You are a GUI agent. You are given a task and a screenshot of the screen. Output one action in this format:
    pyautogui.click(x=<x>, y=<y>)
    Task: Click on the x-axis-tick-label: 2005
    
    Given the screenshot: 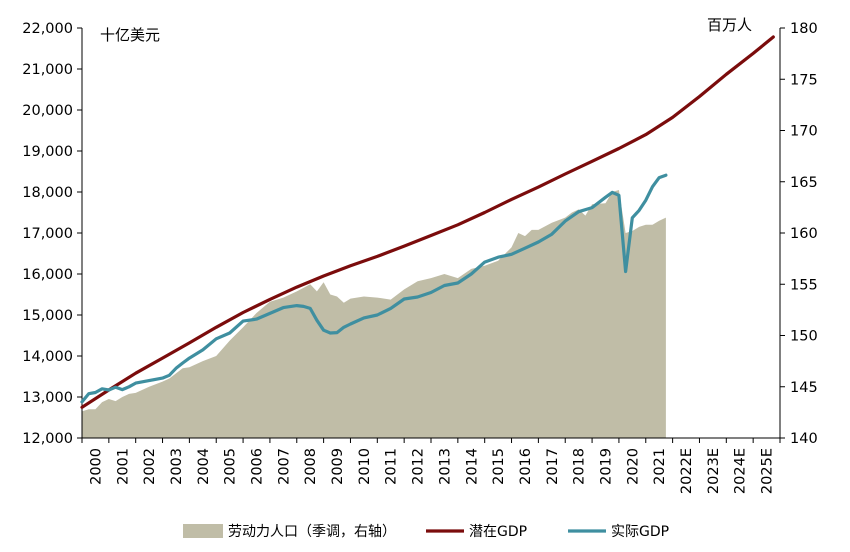 What is the action you would take?
    pyautogui.click(x=231, y=466)
    